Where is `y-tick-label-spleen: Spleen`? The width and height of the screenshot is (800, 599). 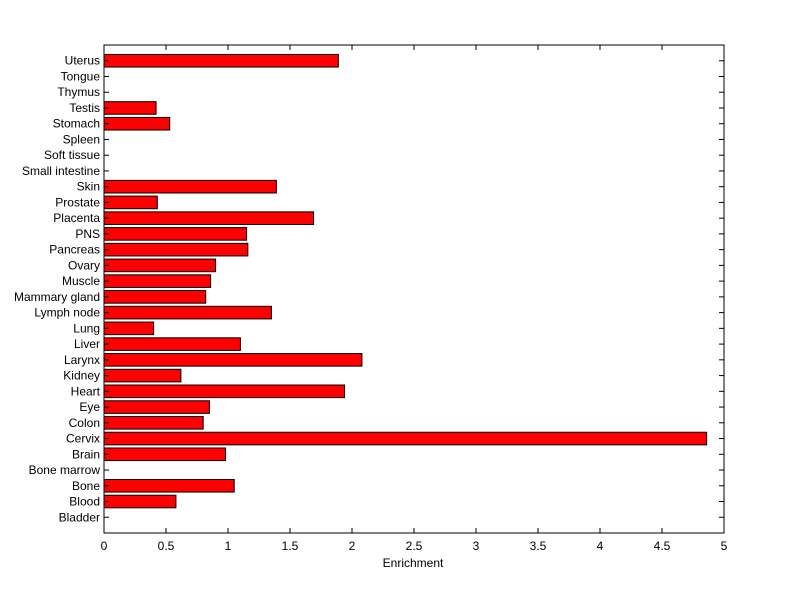
y-tick-label-spleen: Spleen is located at coordinates (81, 139).